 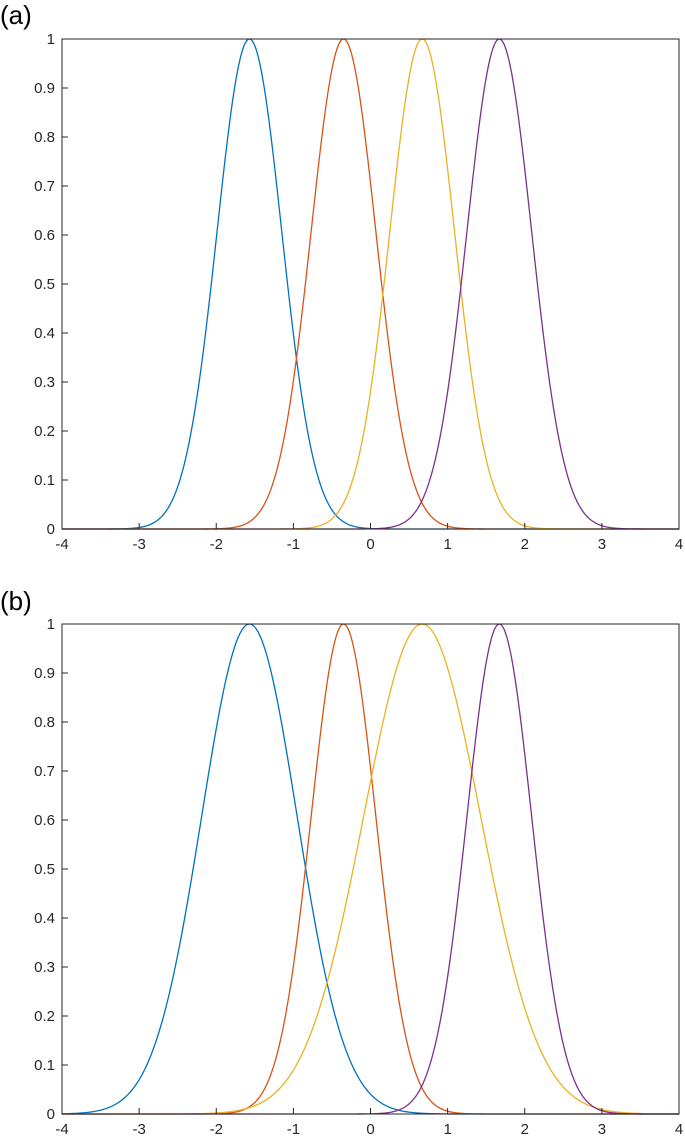 What do you see at coordinates (16, 15) in the screenshot?
I see `panel-label-a: (a)` at bounding box center [16, 15].